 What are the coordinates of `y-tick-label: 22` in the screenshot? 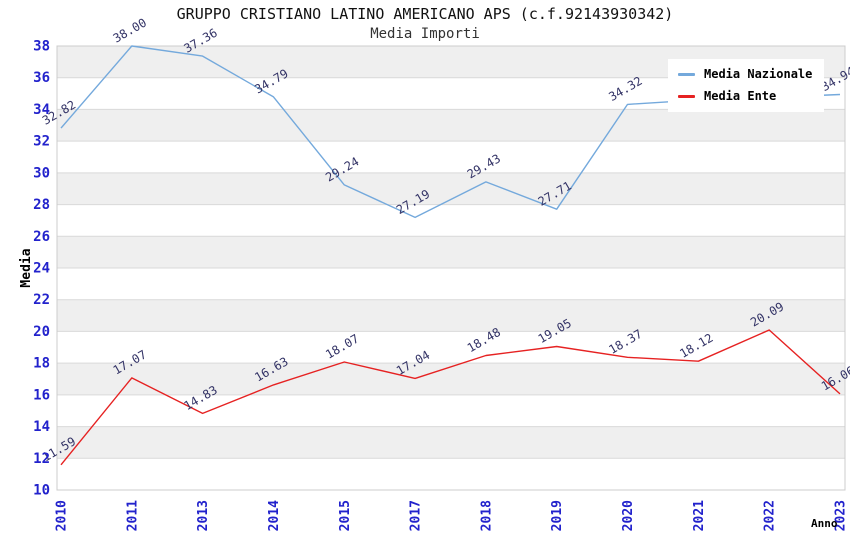 It's located at (41, 300).